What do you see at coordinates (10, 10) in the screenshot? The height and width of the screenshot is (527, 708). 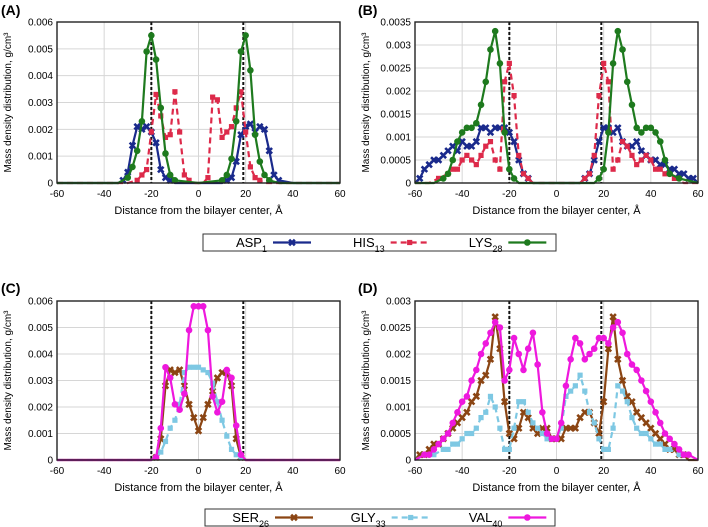 I see `panel-label: (A)` at bounding box center [10, 10].